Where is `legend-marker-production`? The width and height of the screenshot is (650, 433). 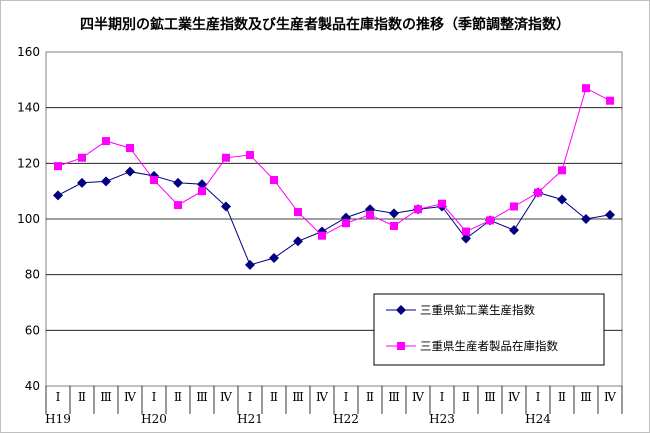
legend-marker-production is located at coordinates (401, 310).